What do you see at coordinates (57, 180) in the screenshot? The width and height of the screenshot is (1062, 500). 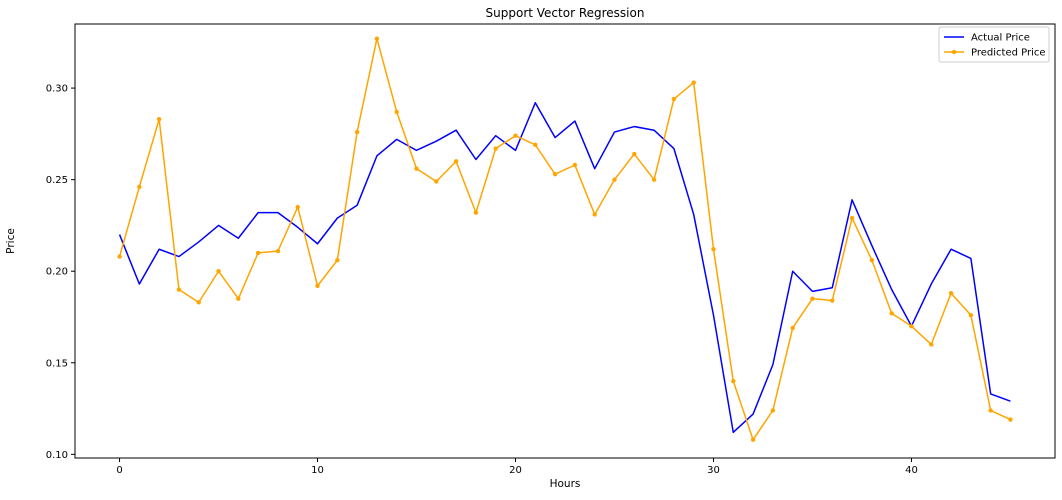 I see `y-tick-label: 0.25` at bounding box center [57, 180].